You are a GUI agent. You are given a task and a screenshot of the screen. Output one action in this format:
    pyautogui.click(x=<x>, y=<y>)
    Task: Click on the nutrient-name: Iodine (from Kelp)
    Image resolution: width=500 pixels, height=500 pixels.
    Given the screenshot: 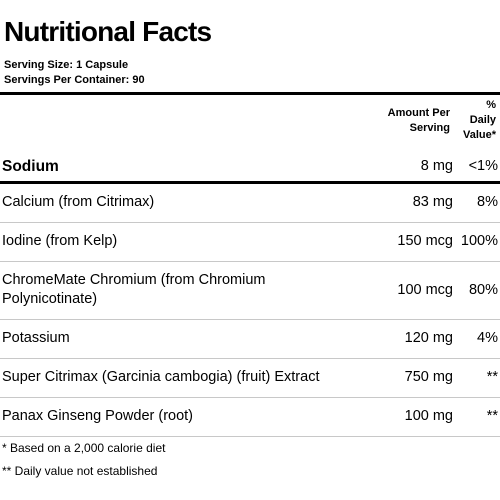 What is the action you would take?
    pyautogui.click(x=60, y=241)
    